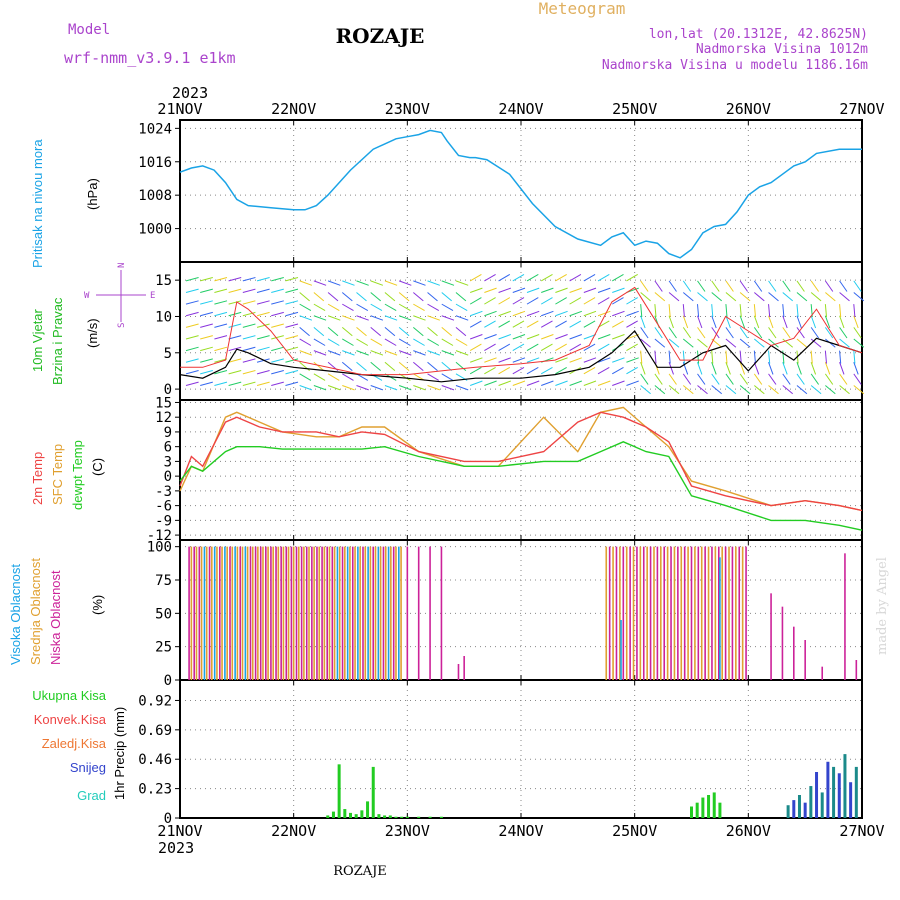 Image resolution: width=900 pixels, height=900 pixels. Describe the element at coordinates (861, 831) in the screenshot. I see `bottom-date-label: 27NOV` at that location.